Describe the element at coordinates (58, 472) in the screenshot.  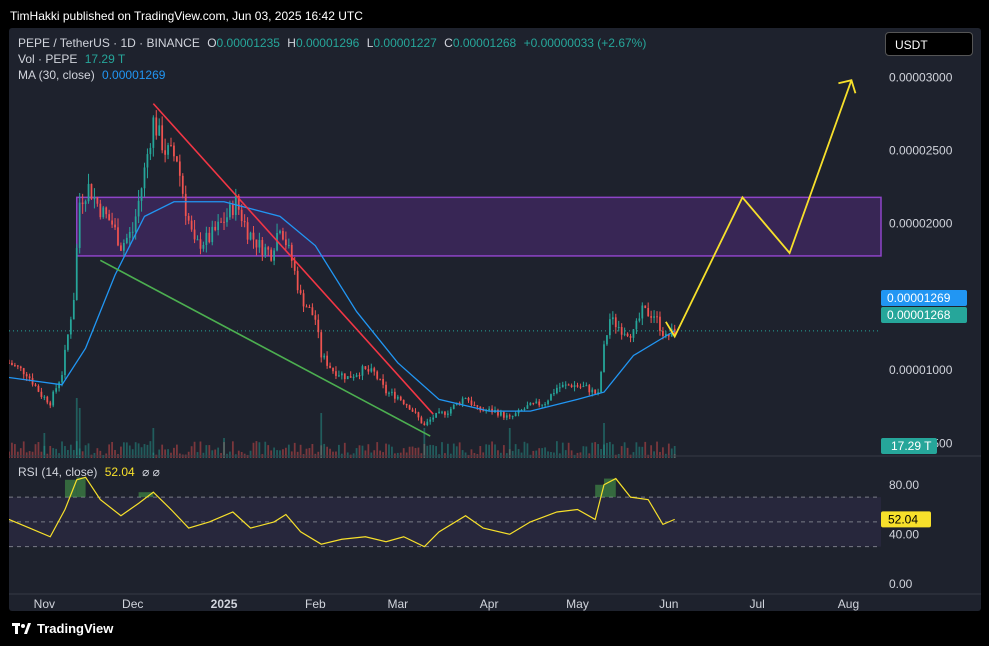
I see `legend-rsi-label: RSI (14, close)` at that location.